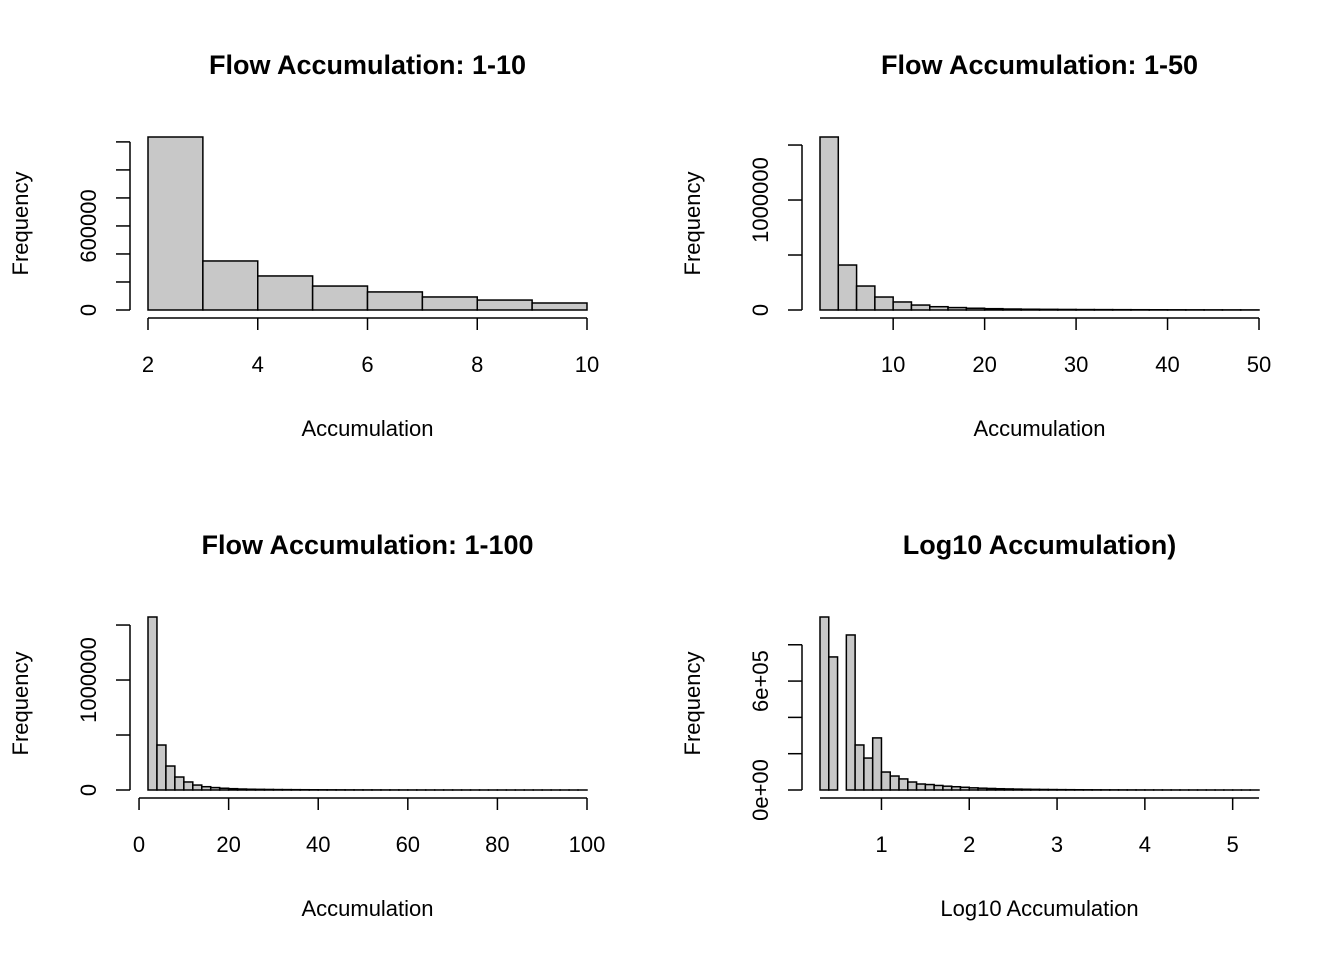 The height and width of the screenshot is (960, 1344). Describe the element at coordinates (1145, 844) in the screenshot. I see `x-tick-label: 4` at that location.